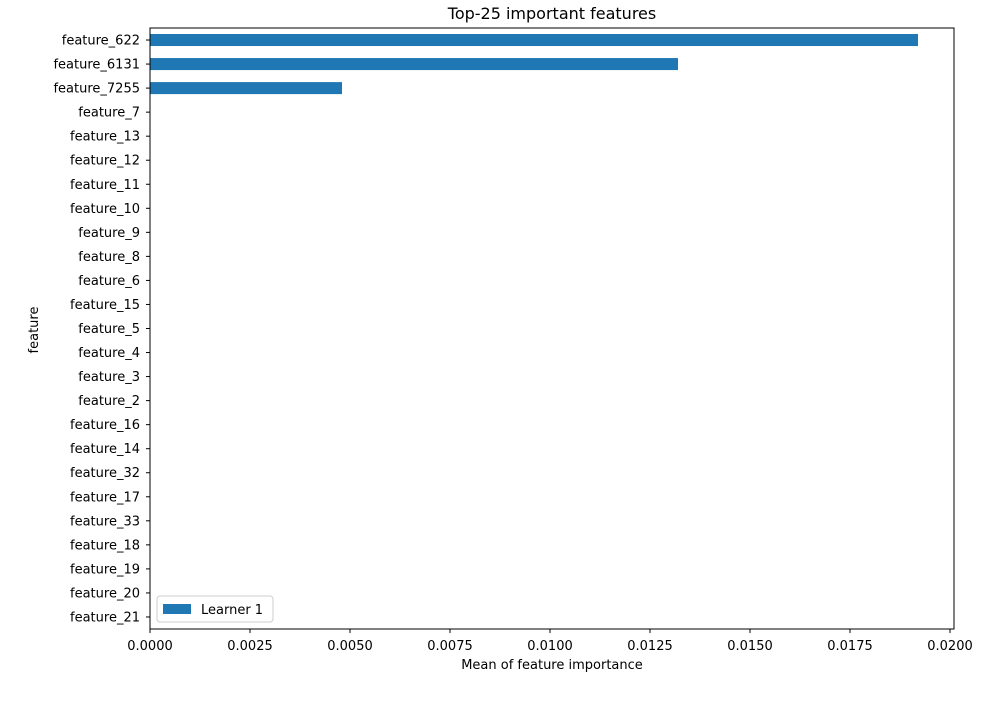 The image size is (1000, 704). Describe the element at coordinates (550, 646) in the screenshot. I see `x-tick-label: 0.0100` at that location.